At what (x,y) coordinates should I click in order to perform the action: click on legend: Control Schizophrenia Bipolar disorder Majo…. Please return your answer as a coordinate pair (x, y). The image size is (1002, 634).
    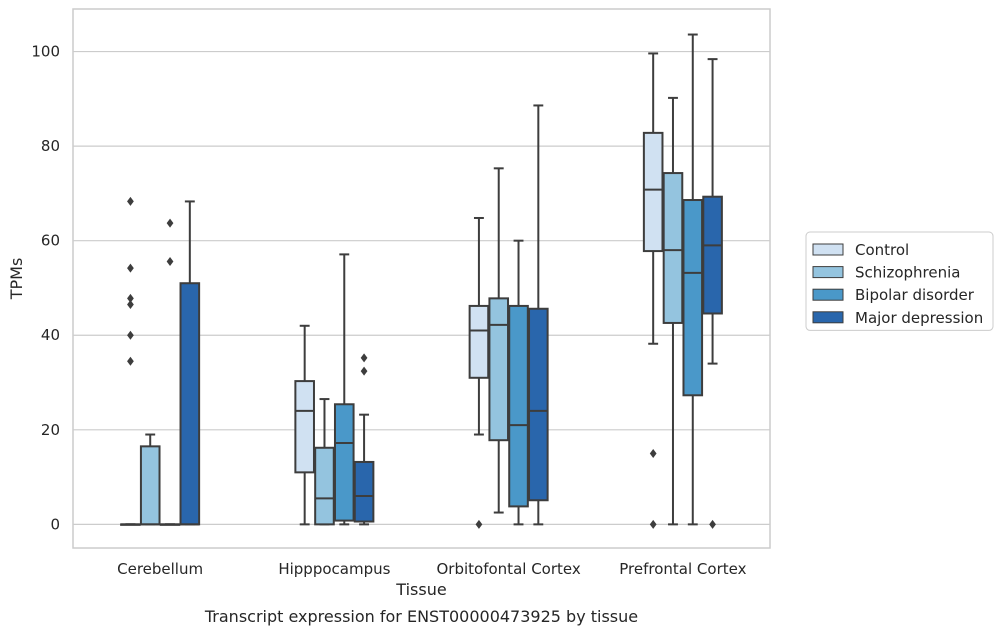
    Looking at the image, I should click on (899, 281).